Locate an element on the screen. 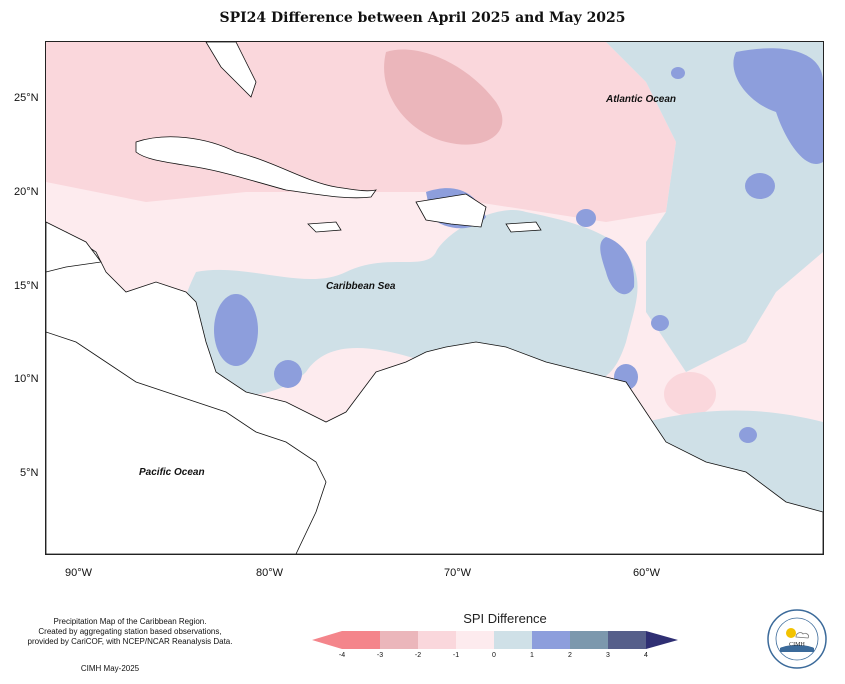 Image resolution: width=845 pixels, height=684 pixels. blue-dark-region-ne is located at coordinates (778, 106).